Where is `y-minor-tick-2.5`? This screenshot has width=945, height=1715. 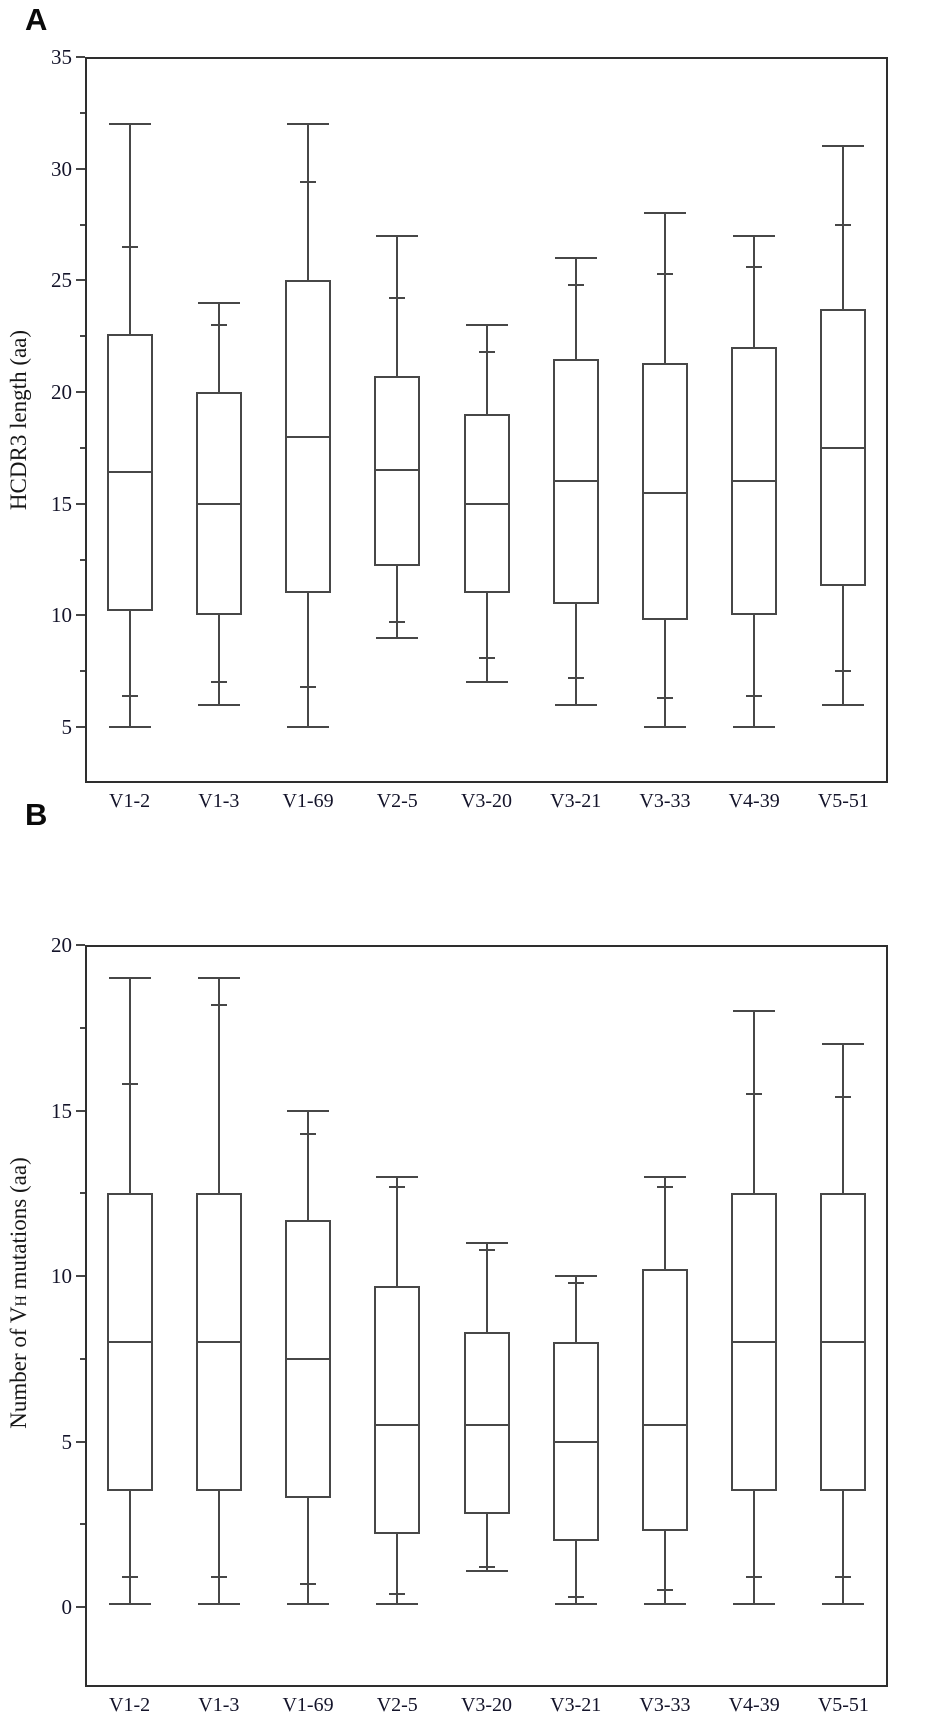
y-minor-tick-2.5 is located at coordinates (82, 1524).